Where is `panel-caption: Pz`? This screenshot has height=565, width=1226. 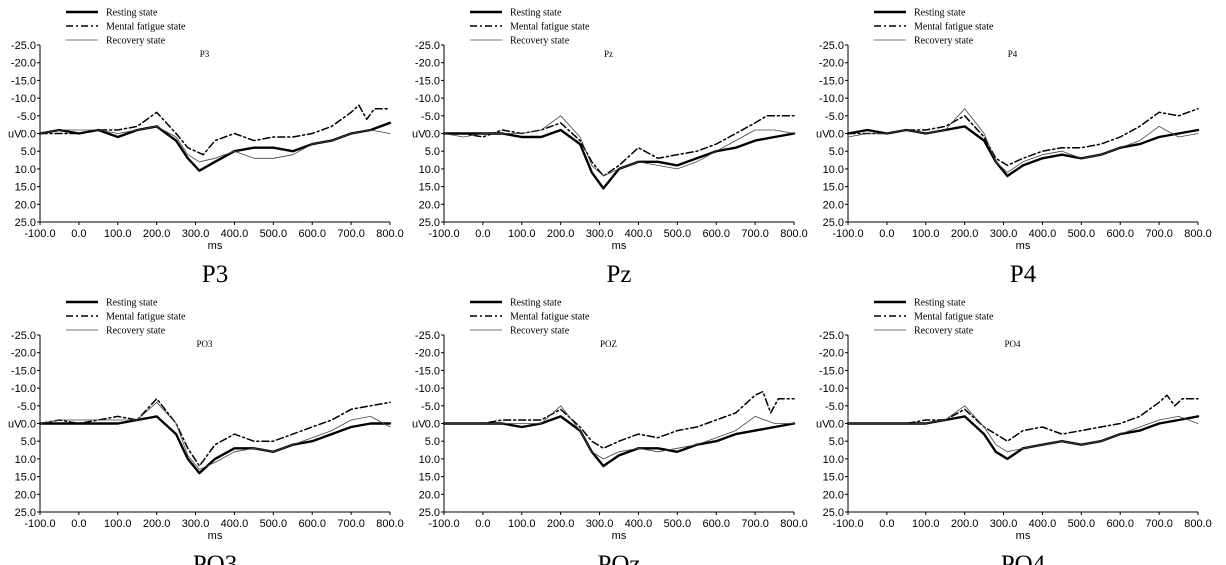
panel-caption: Pz is located at coordinates (619, 274).